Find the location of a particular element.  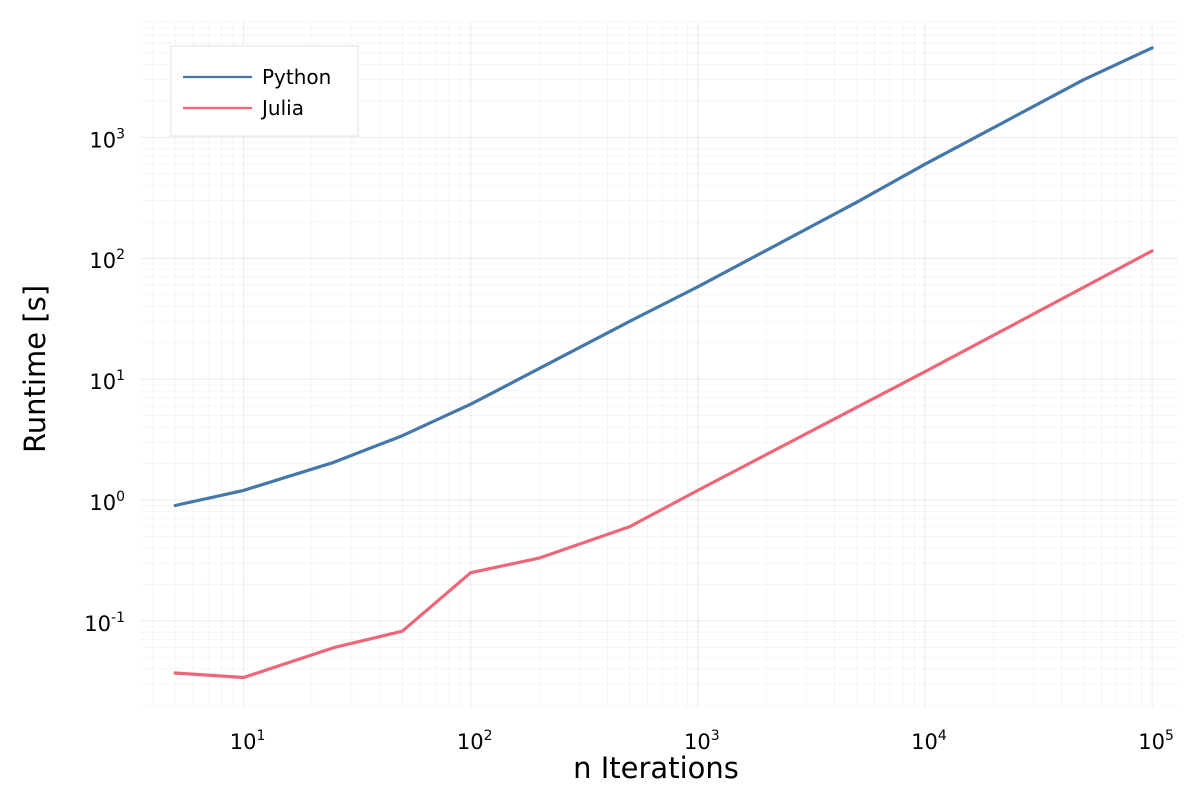

y-tick-label: 101 is located at coordinates (107, 381).